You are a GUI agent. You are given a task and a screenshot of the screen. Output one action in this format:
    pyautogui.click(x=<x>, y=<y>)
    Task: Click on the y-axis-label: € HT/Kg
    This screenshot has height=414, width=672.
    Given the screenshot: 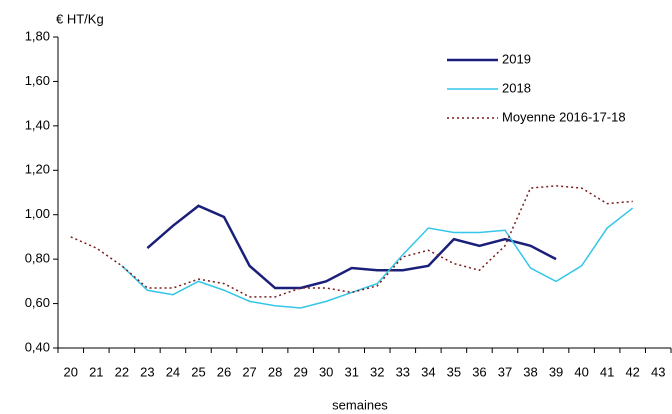 What is the action you would take?
    pyautogui.click(x=80, y=18)
    